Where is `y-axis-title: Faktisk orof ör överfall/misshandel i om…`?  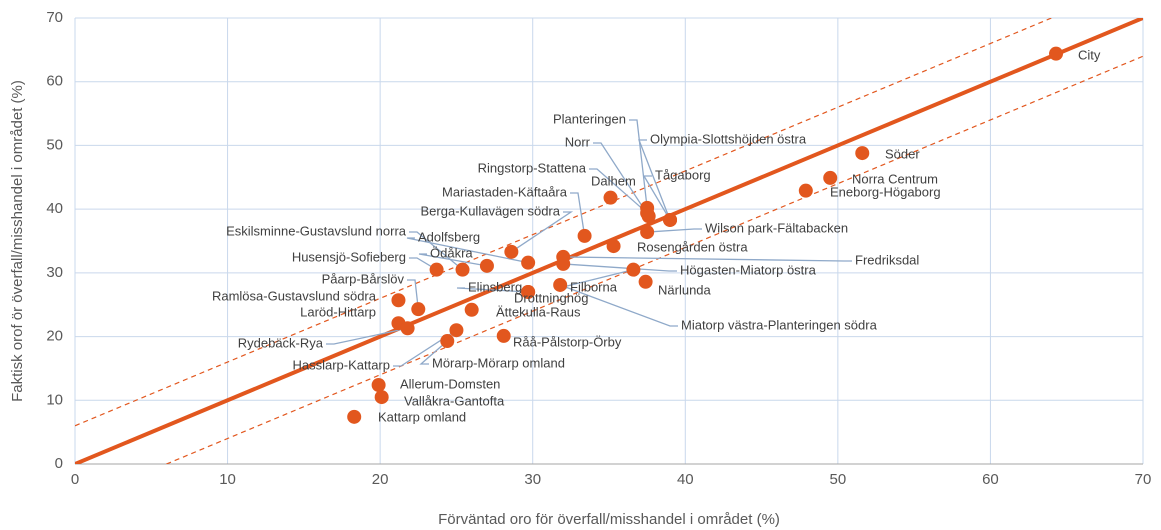 y-axis-title: Faktisk orof ör överfall/misshandel i om… is located at coordinates (17, 241).